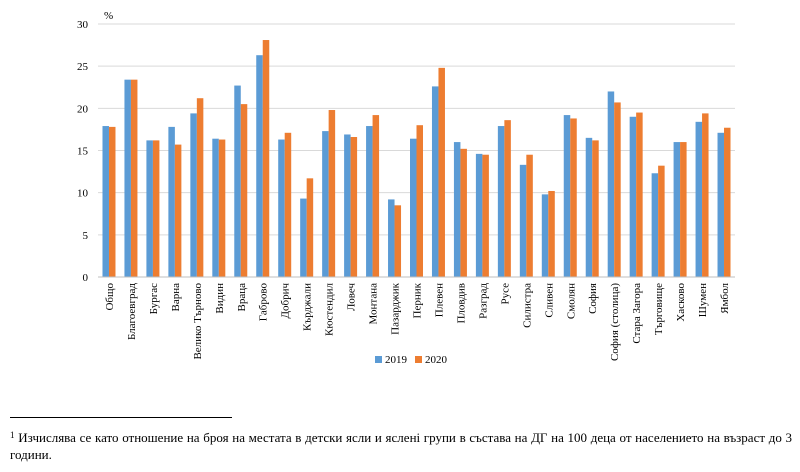 The image size is (800, 472). Describe the element at coordinates (439, 300) in the screenshot. I see `x-tick-label: Плевен` at that location.